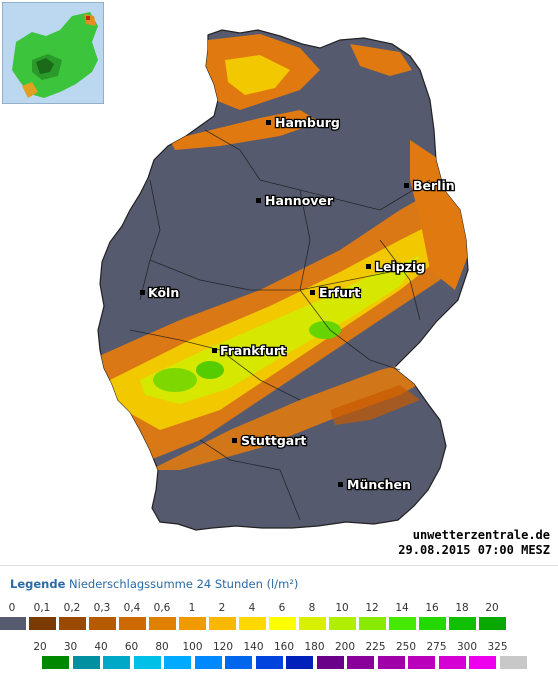 The height and width of the screenshot is (685, 558). Describe the element at coordinates (307, 122) in the screenshot. I see `city-label-hamburg: Hamburg` at that location.